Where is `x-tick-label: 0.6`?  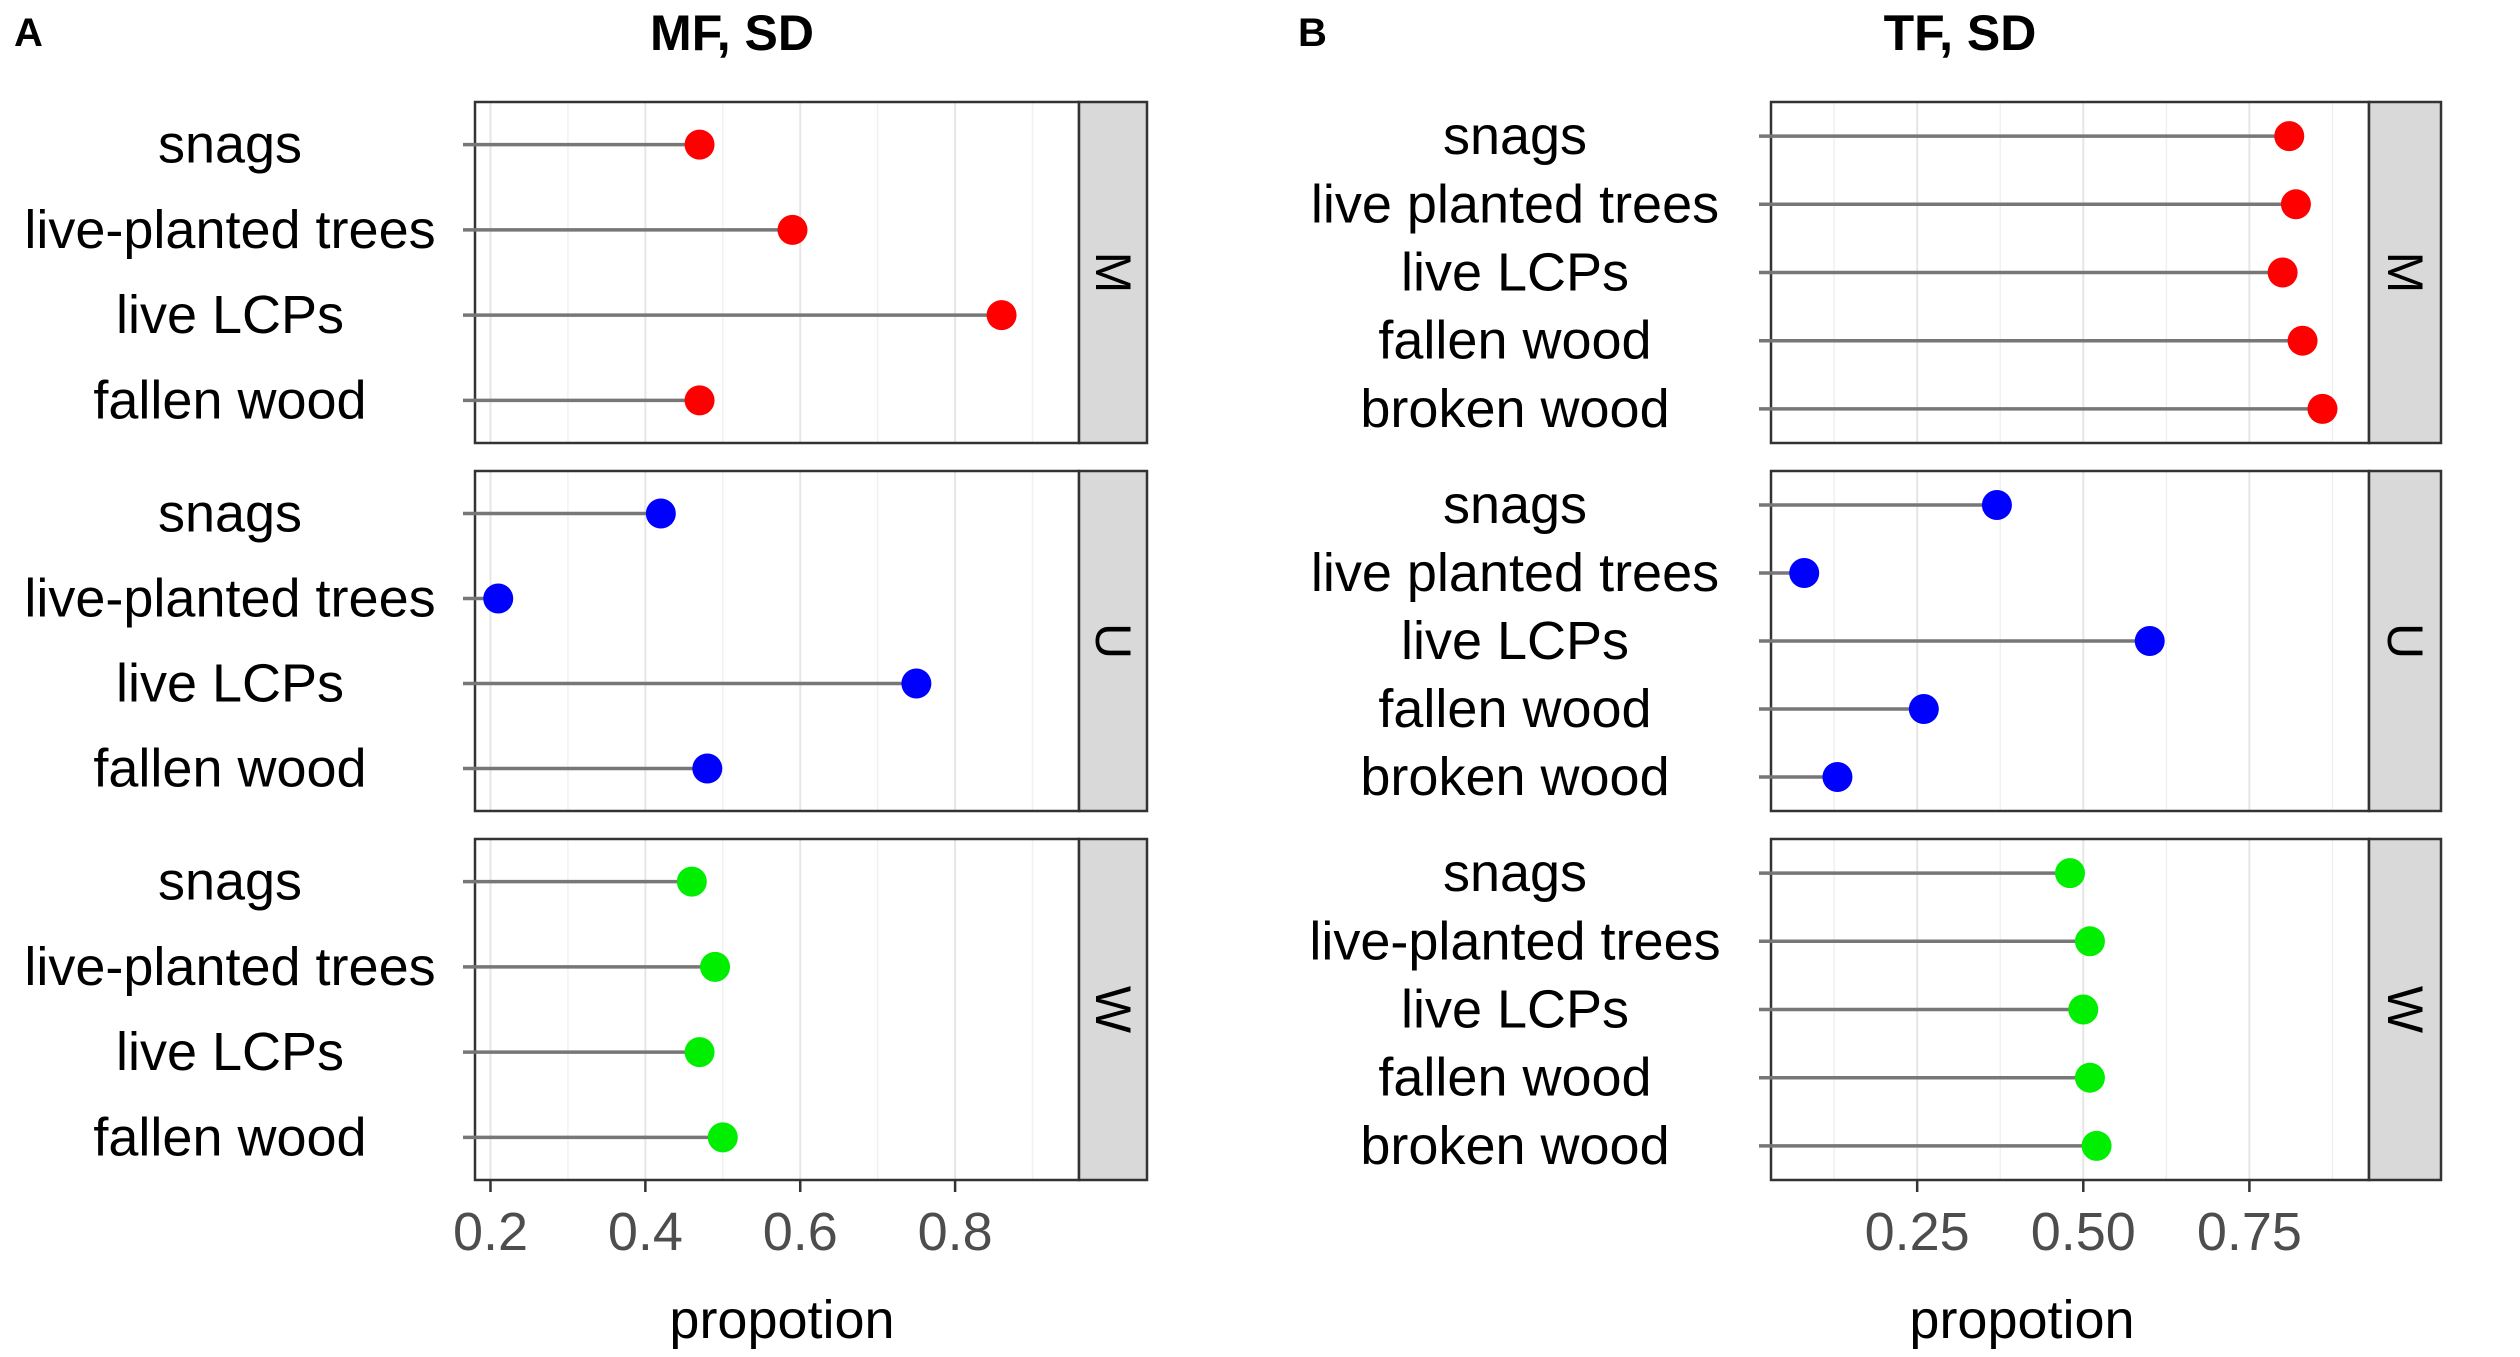 x-tick-label: 0.6 is located at coordinates (800, 1232).